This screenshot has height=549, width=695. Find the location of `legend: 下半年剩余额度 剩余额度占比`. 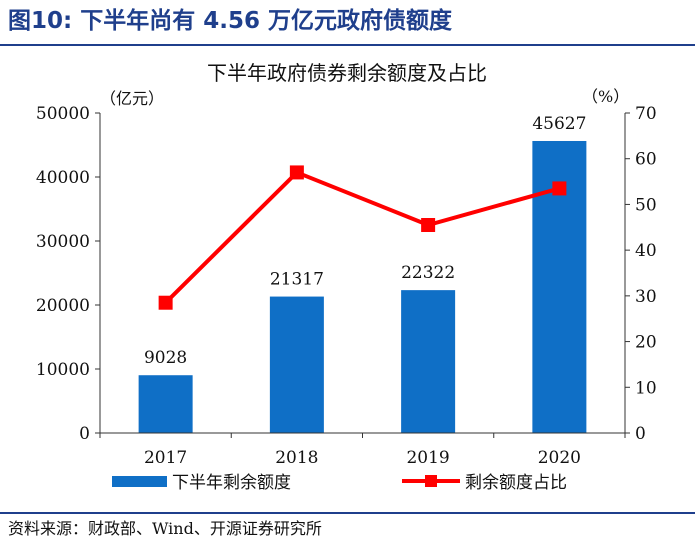

legend: 下半年剩余额度 剩余额度占比 is located at coordinates (339, 483).